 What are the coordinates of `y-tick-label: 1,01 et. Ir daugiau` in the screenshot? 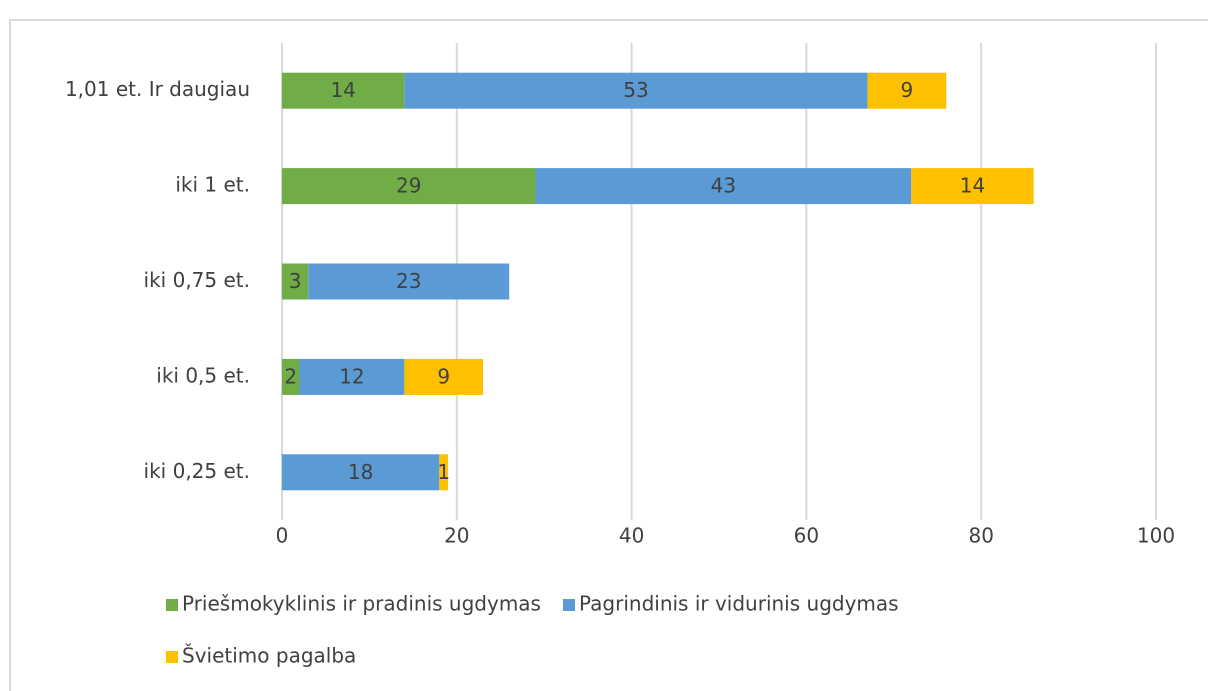 It's located at (157, 89).